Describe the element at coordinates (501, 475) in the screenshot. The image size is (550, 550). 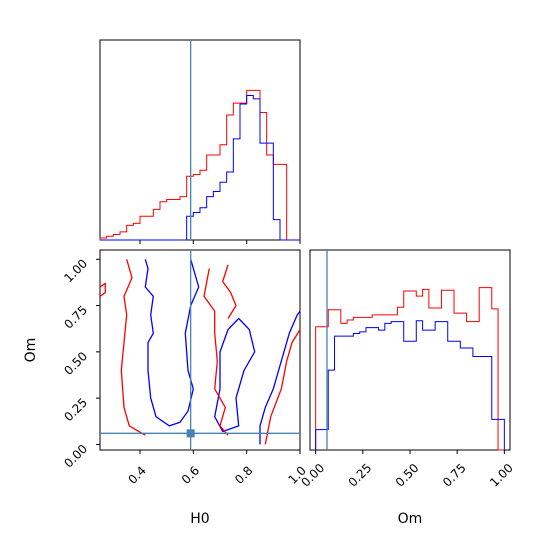
I see `hist-om-xtick-label-4: 1.00` at that location.